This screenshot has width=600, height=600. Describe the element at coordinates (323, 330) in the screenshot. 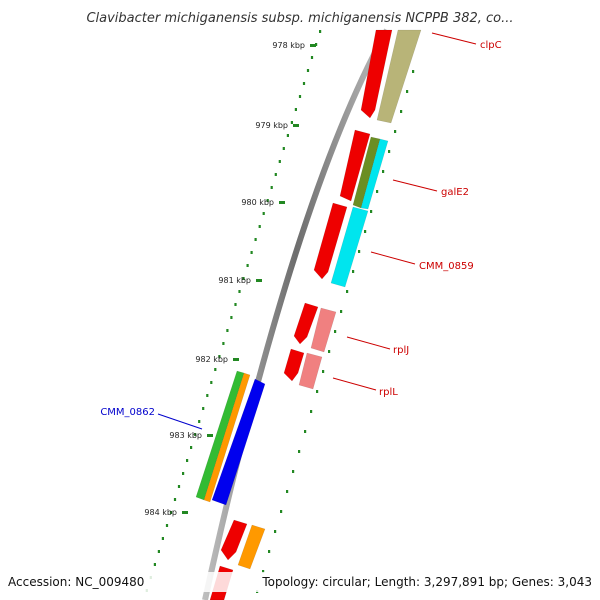

I see `gene-rplJ-pink` at that location.